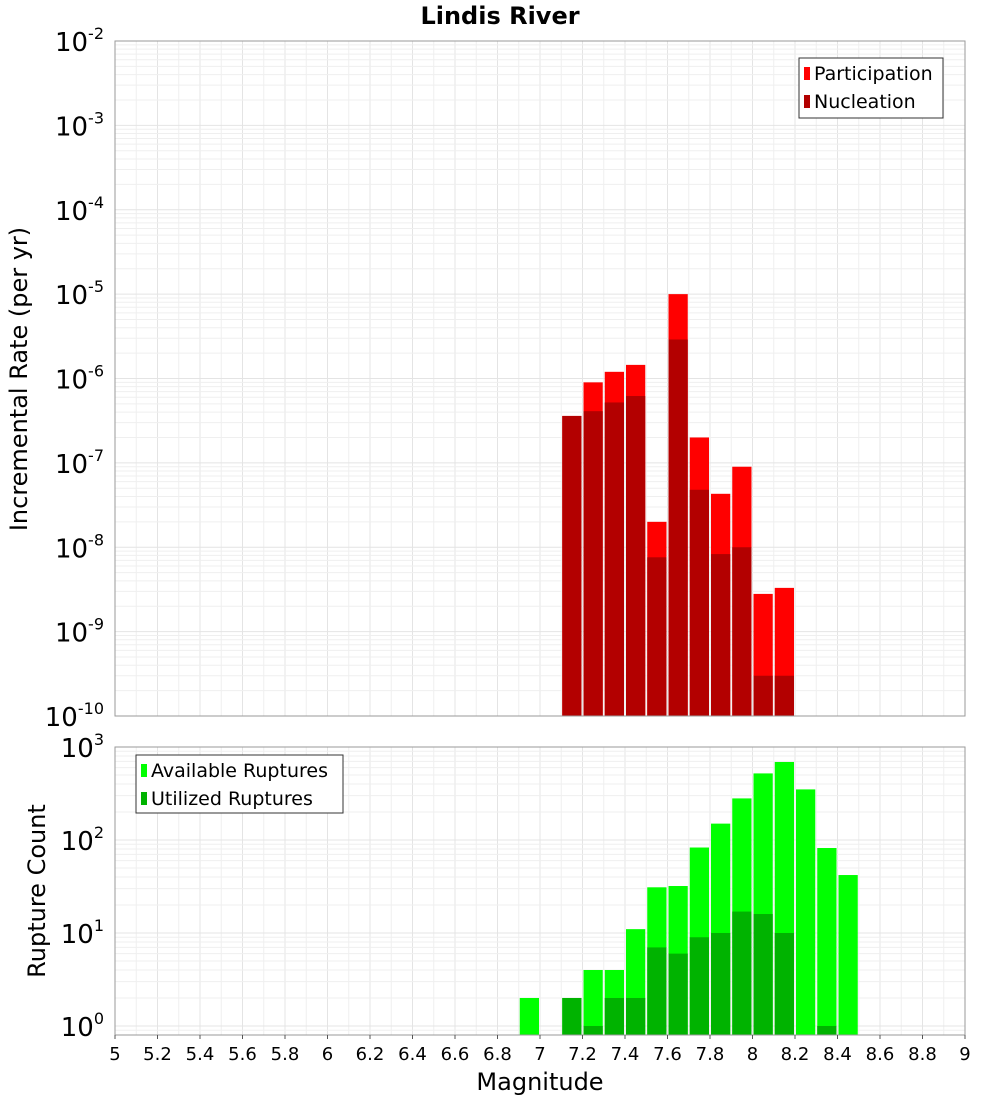  What do you see at coordinates (497, 1054) in the screenshot?
I see `x-tick-label: 6.8` at bounding box center [497, 1054].